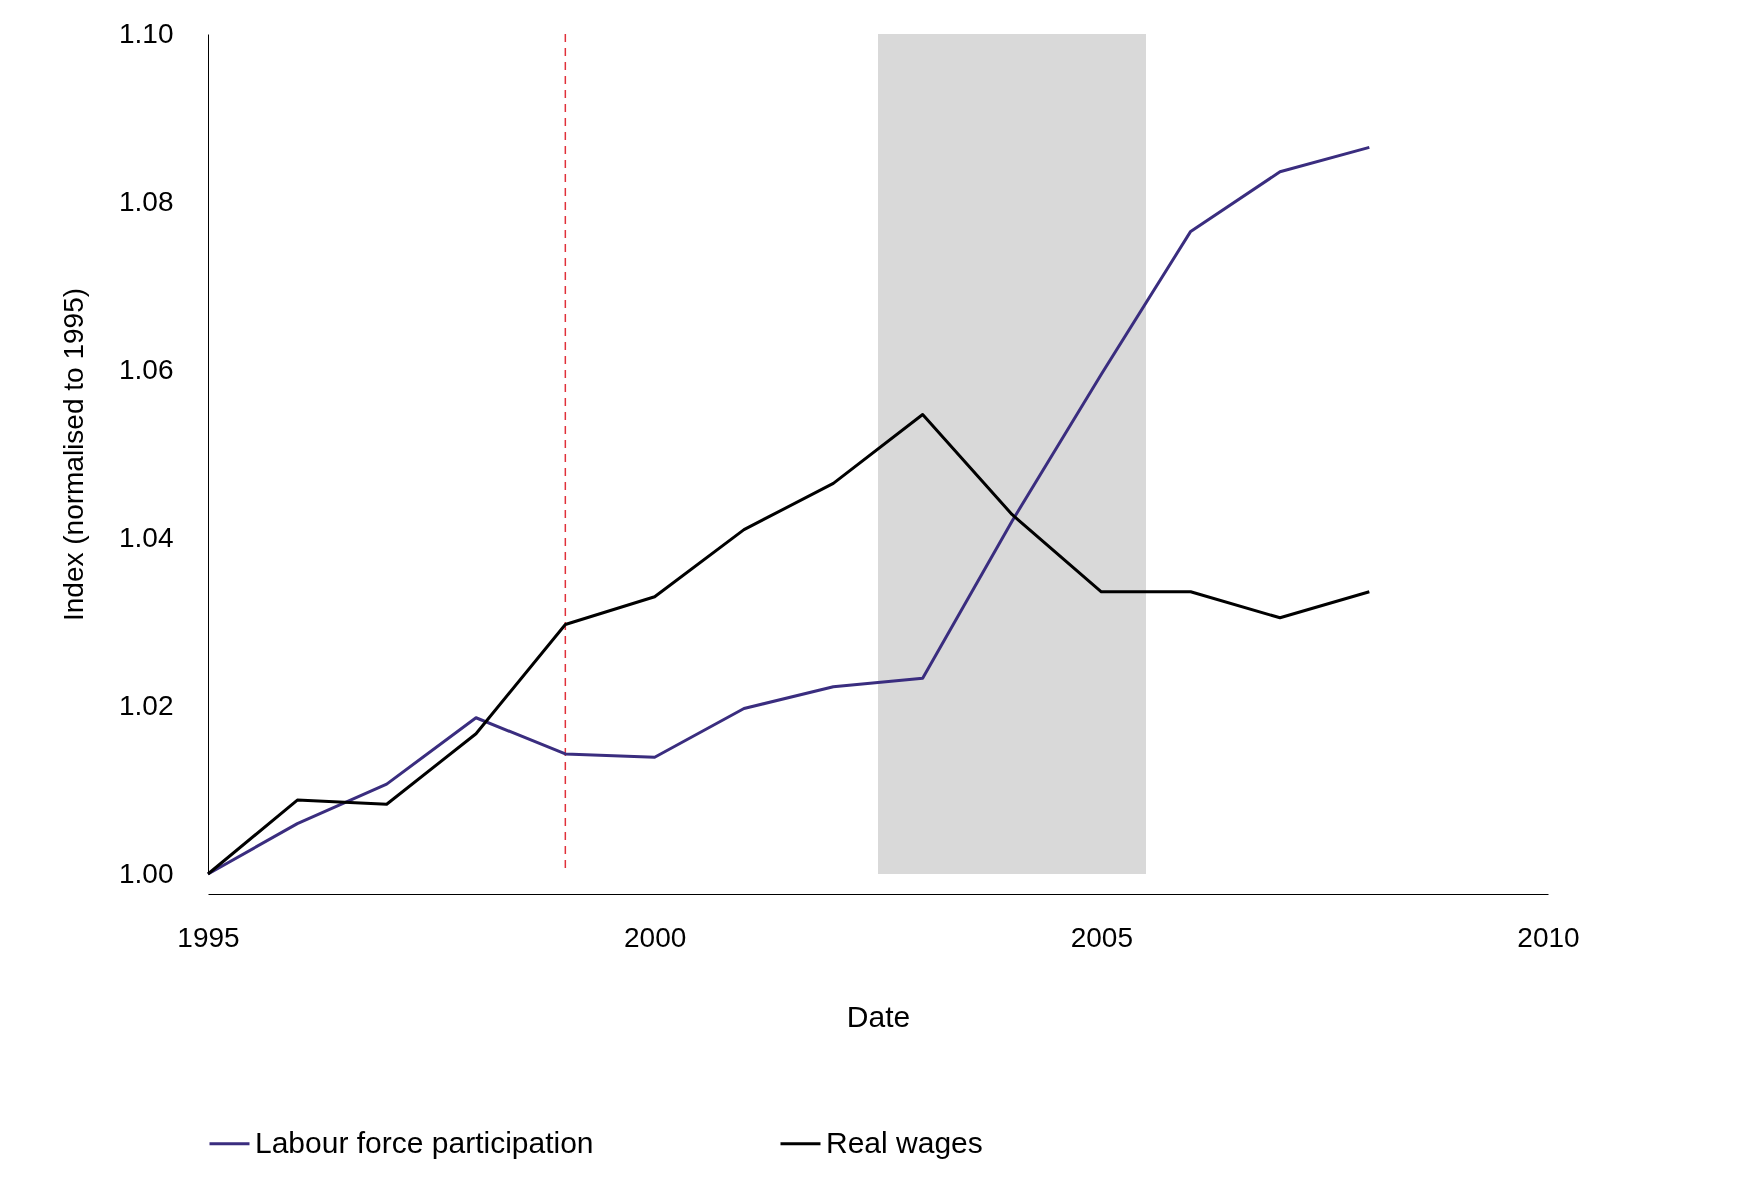 The image size is (1760, 1199). Describe the element at coordinates (878, 1016) in the screenshot. I see `x-axis-title: Date` at that location.